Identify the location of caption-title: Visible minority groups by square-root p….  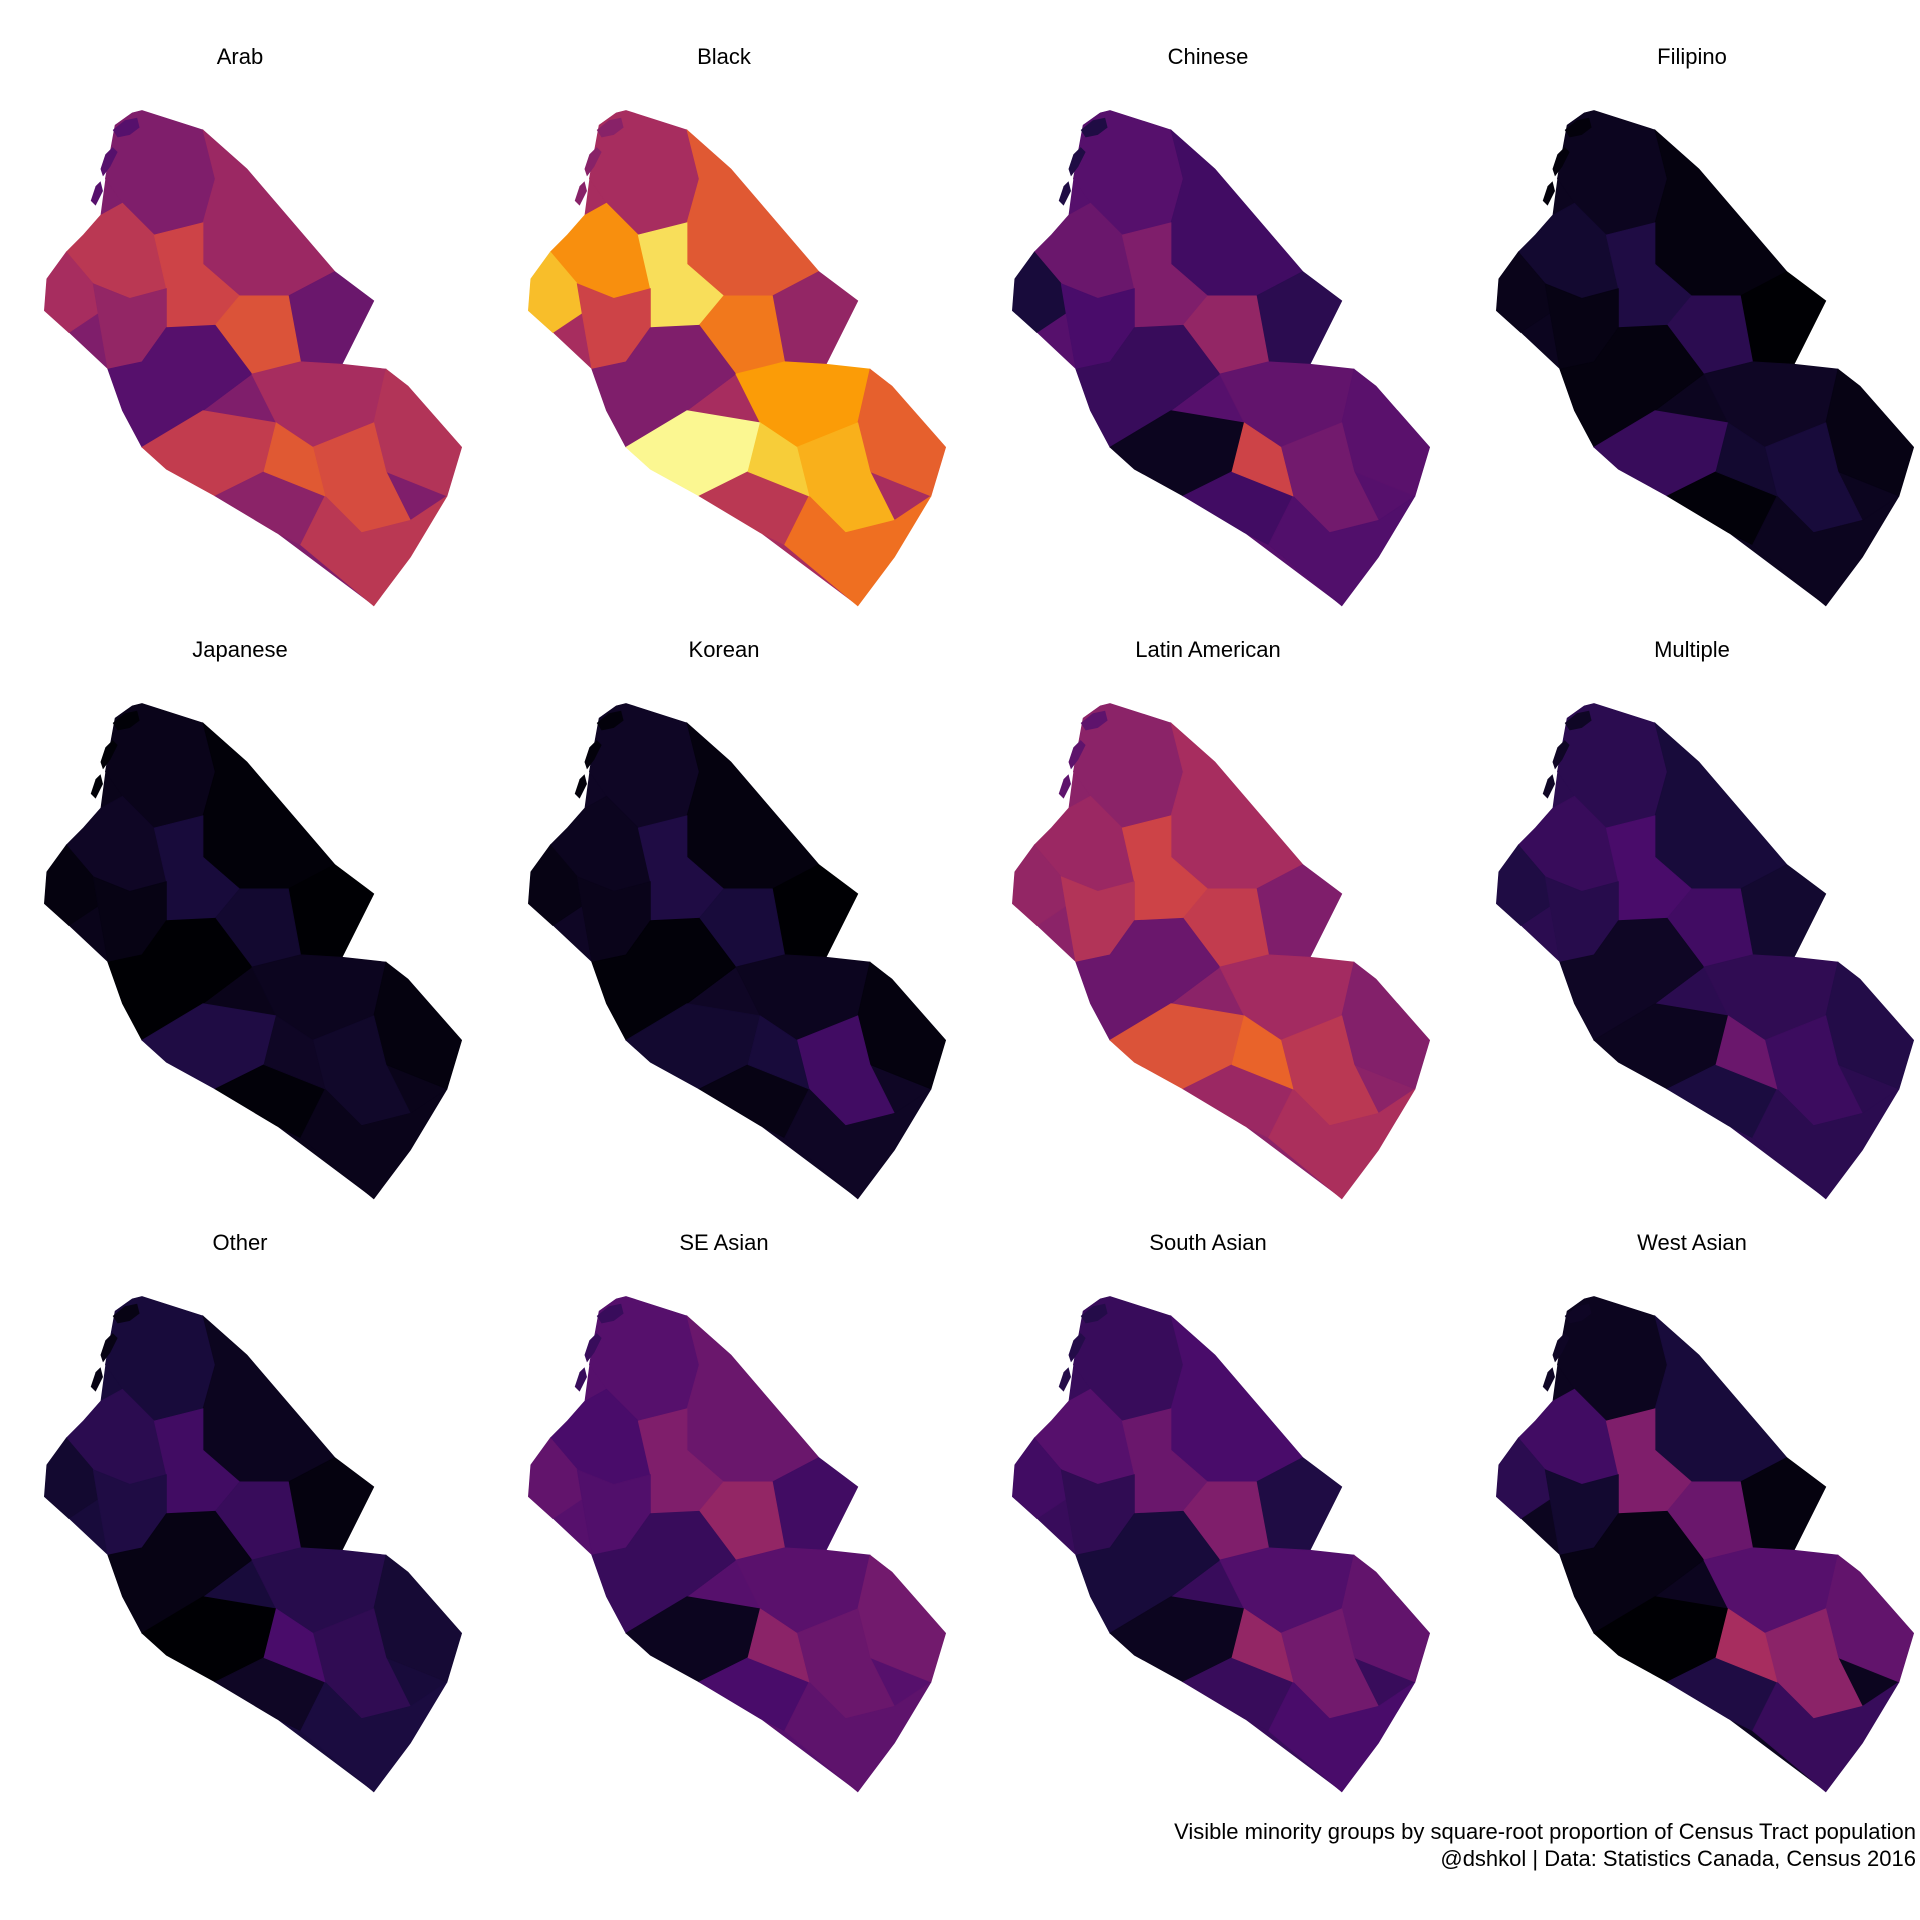
(1545, 1831).